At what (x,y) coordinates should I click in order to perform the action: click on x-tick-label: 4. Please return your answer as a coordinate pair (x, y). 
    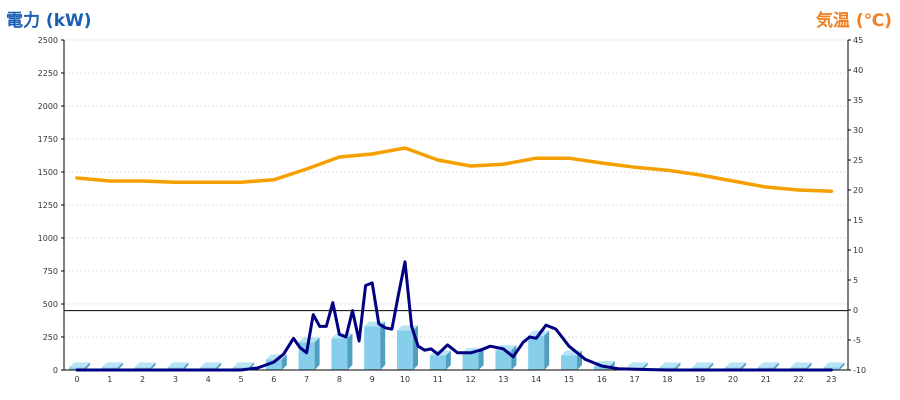
    Looking at the image, I should click on (208, 379).